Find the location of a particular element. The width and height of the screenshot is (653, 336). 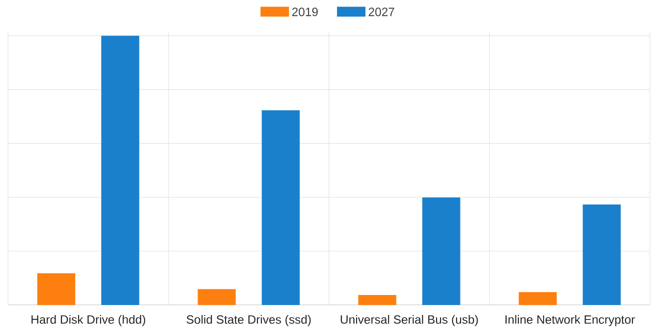

x-tick-label: Inline Network Encryptor is located at coordinates (570, 320).